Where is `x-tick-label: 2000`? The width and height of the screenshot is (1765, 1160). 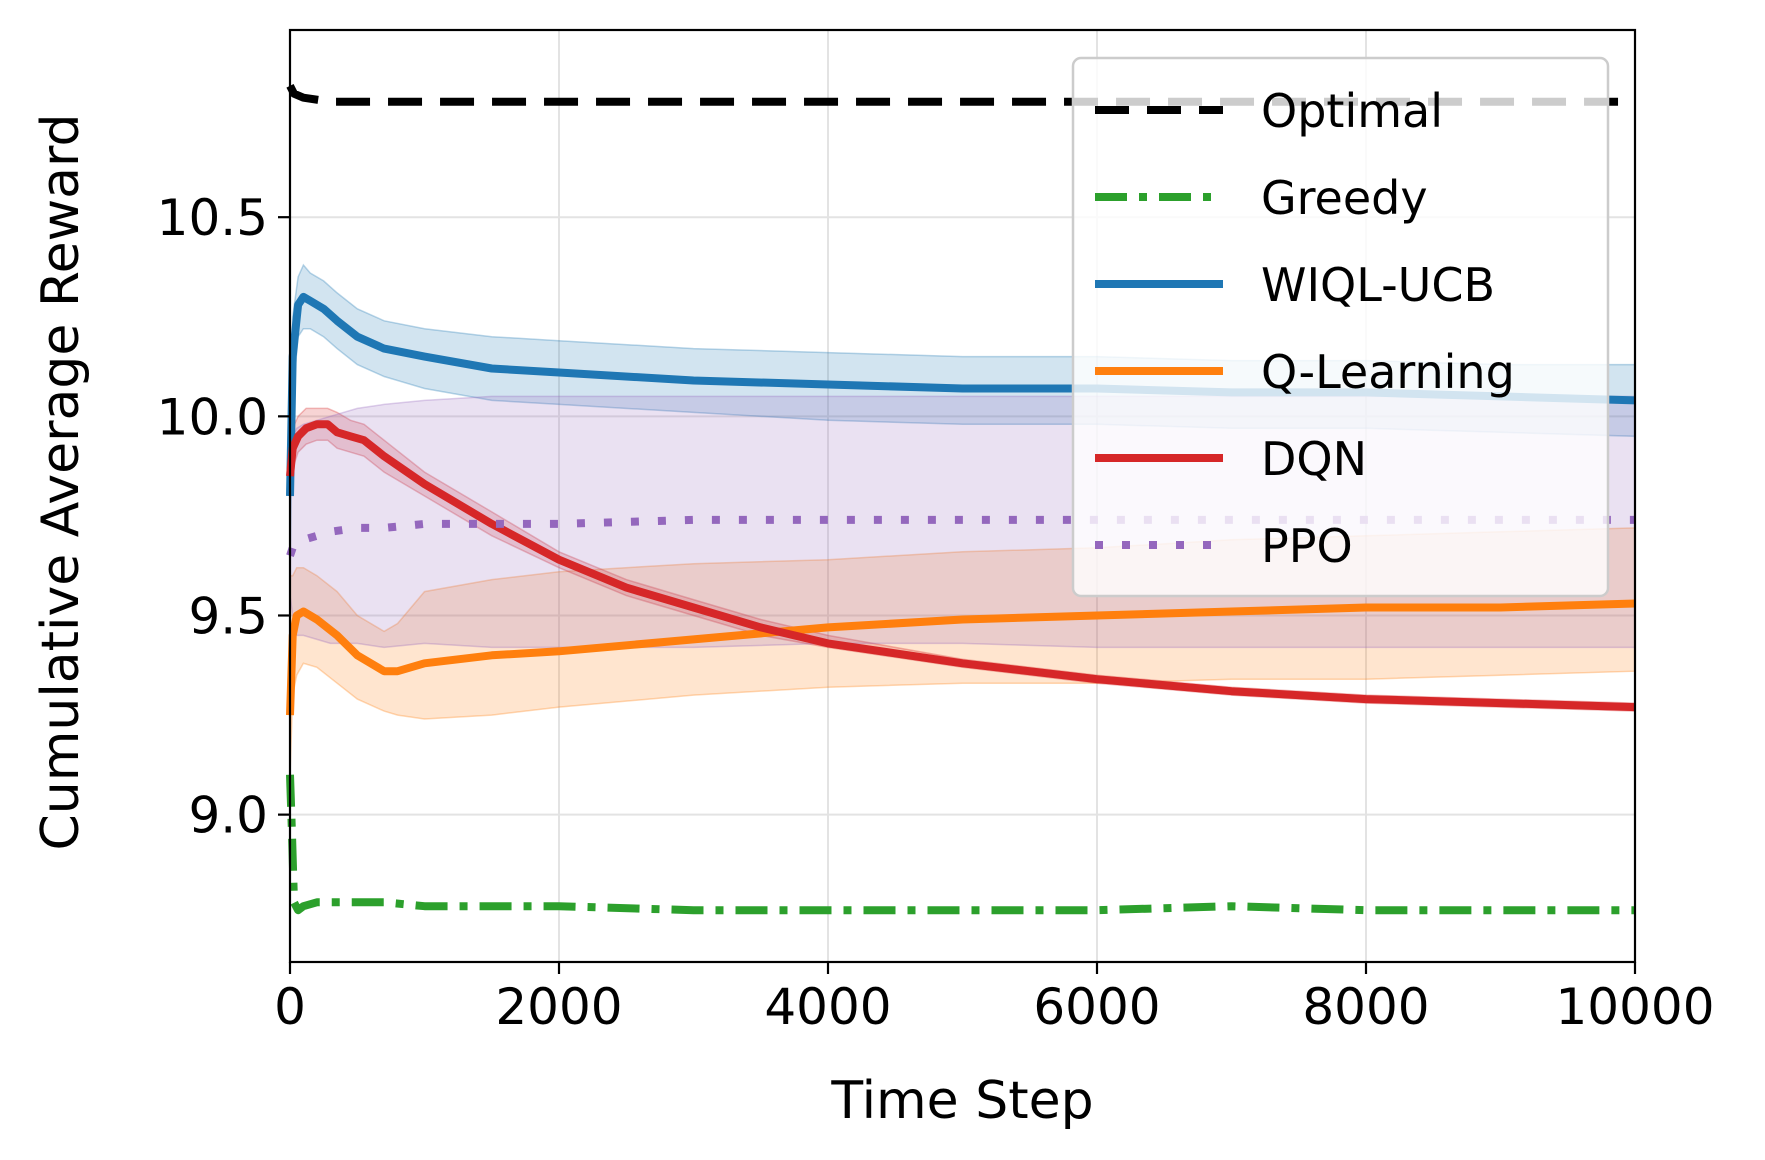 x-tick-label: 2000 is located at coordinates (558, 1007).